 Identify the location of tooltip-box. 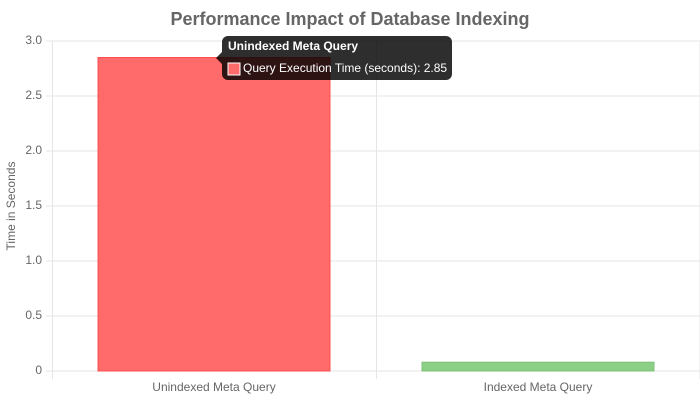
(334, 58).